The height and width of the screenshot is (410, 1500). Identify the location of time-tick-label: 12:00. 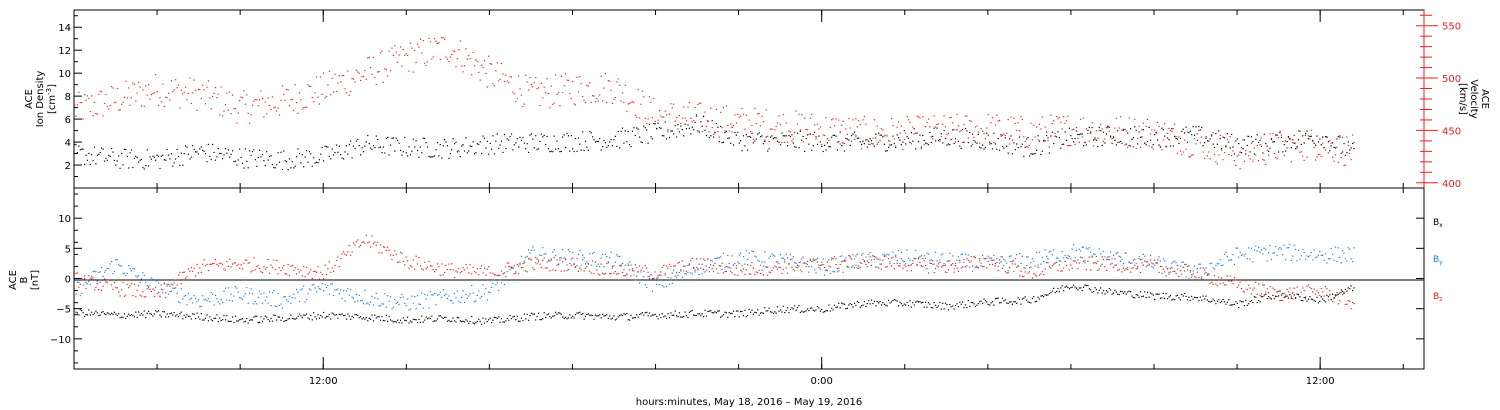
(323, 381).